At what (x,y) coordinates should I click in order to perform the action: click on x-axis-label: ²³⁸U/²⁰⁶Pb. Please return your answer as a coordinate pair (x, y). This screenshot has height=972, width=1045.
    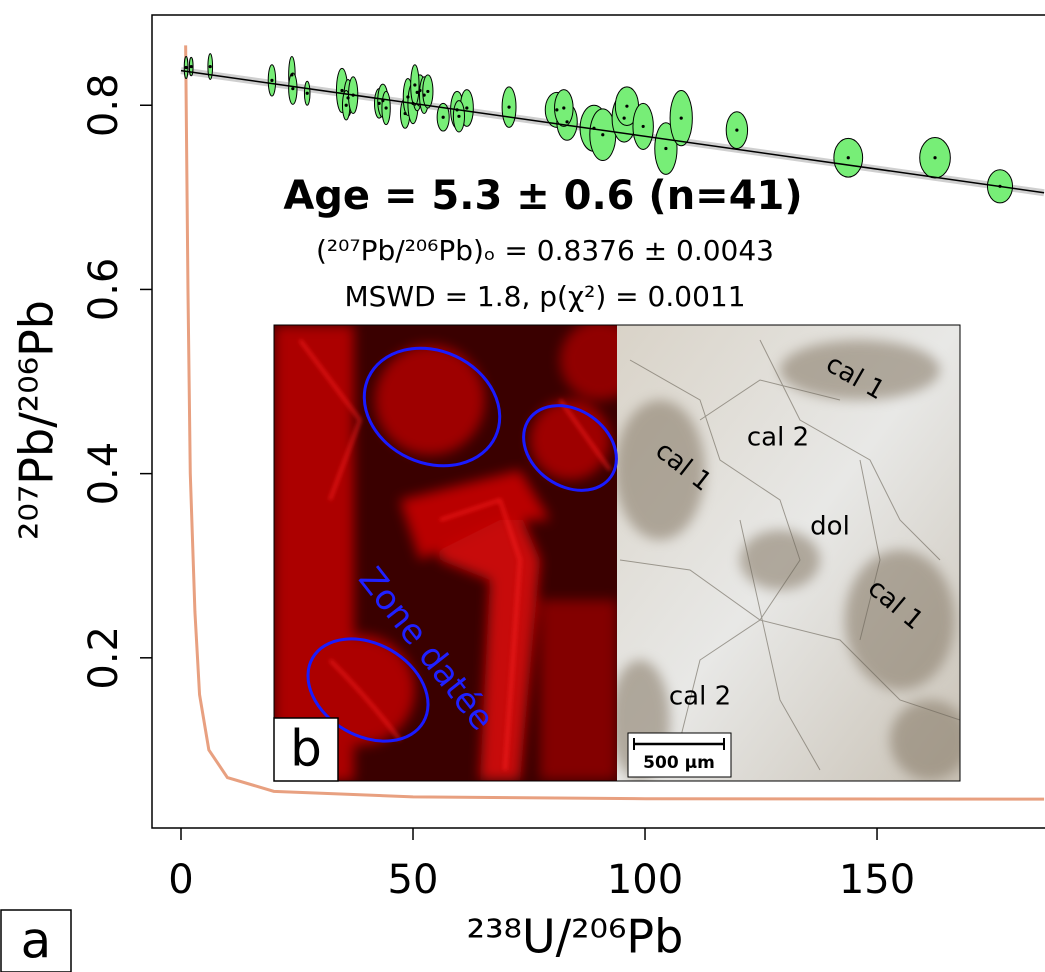
    Looking at the image, I should click on (575, 937).